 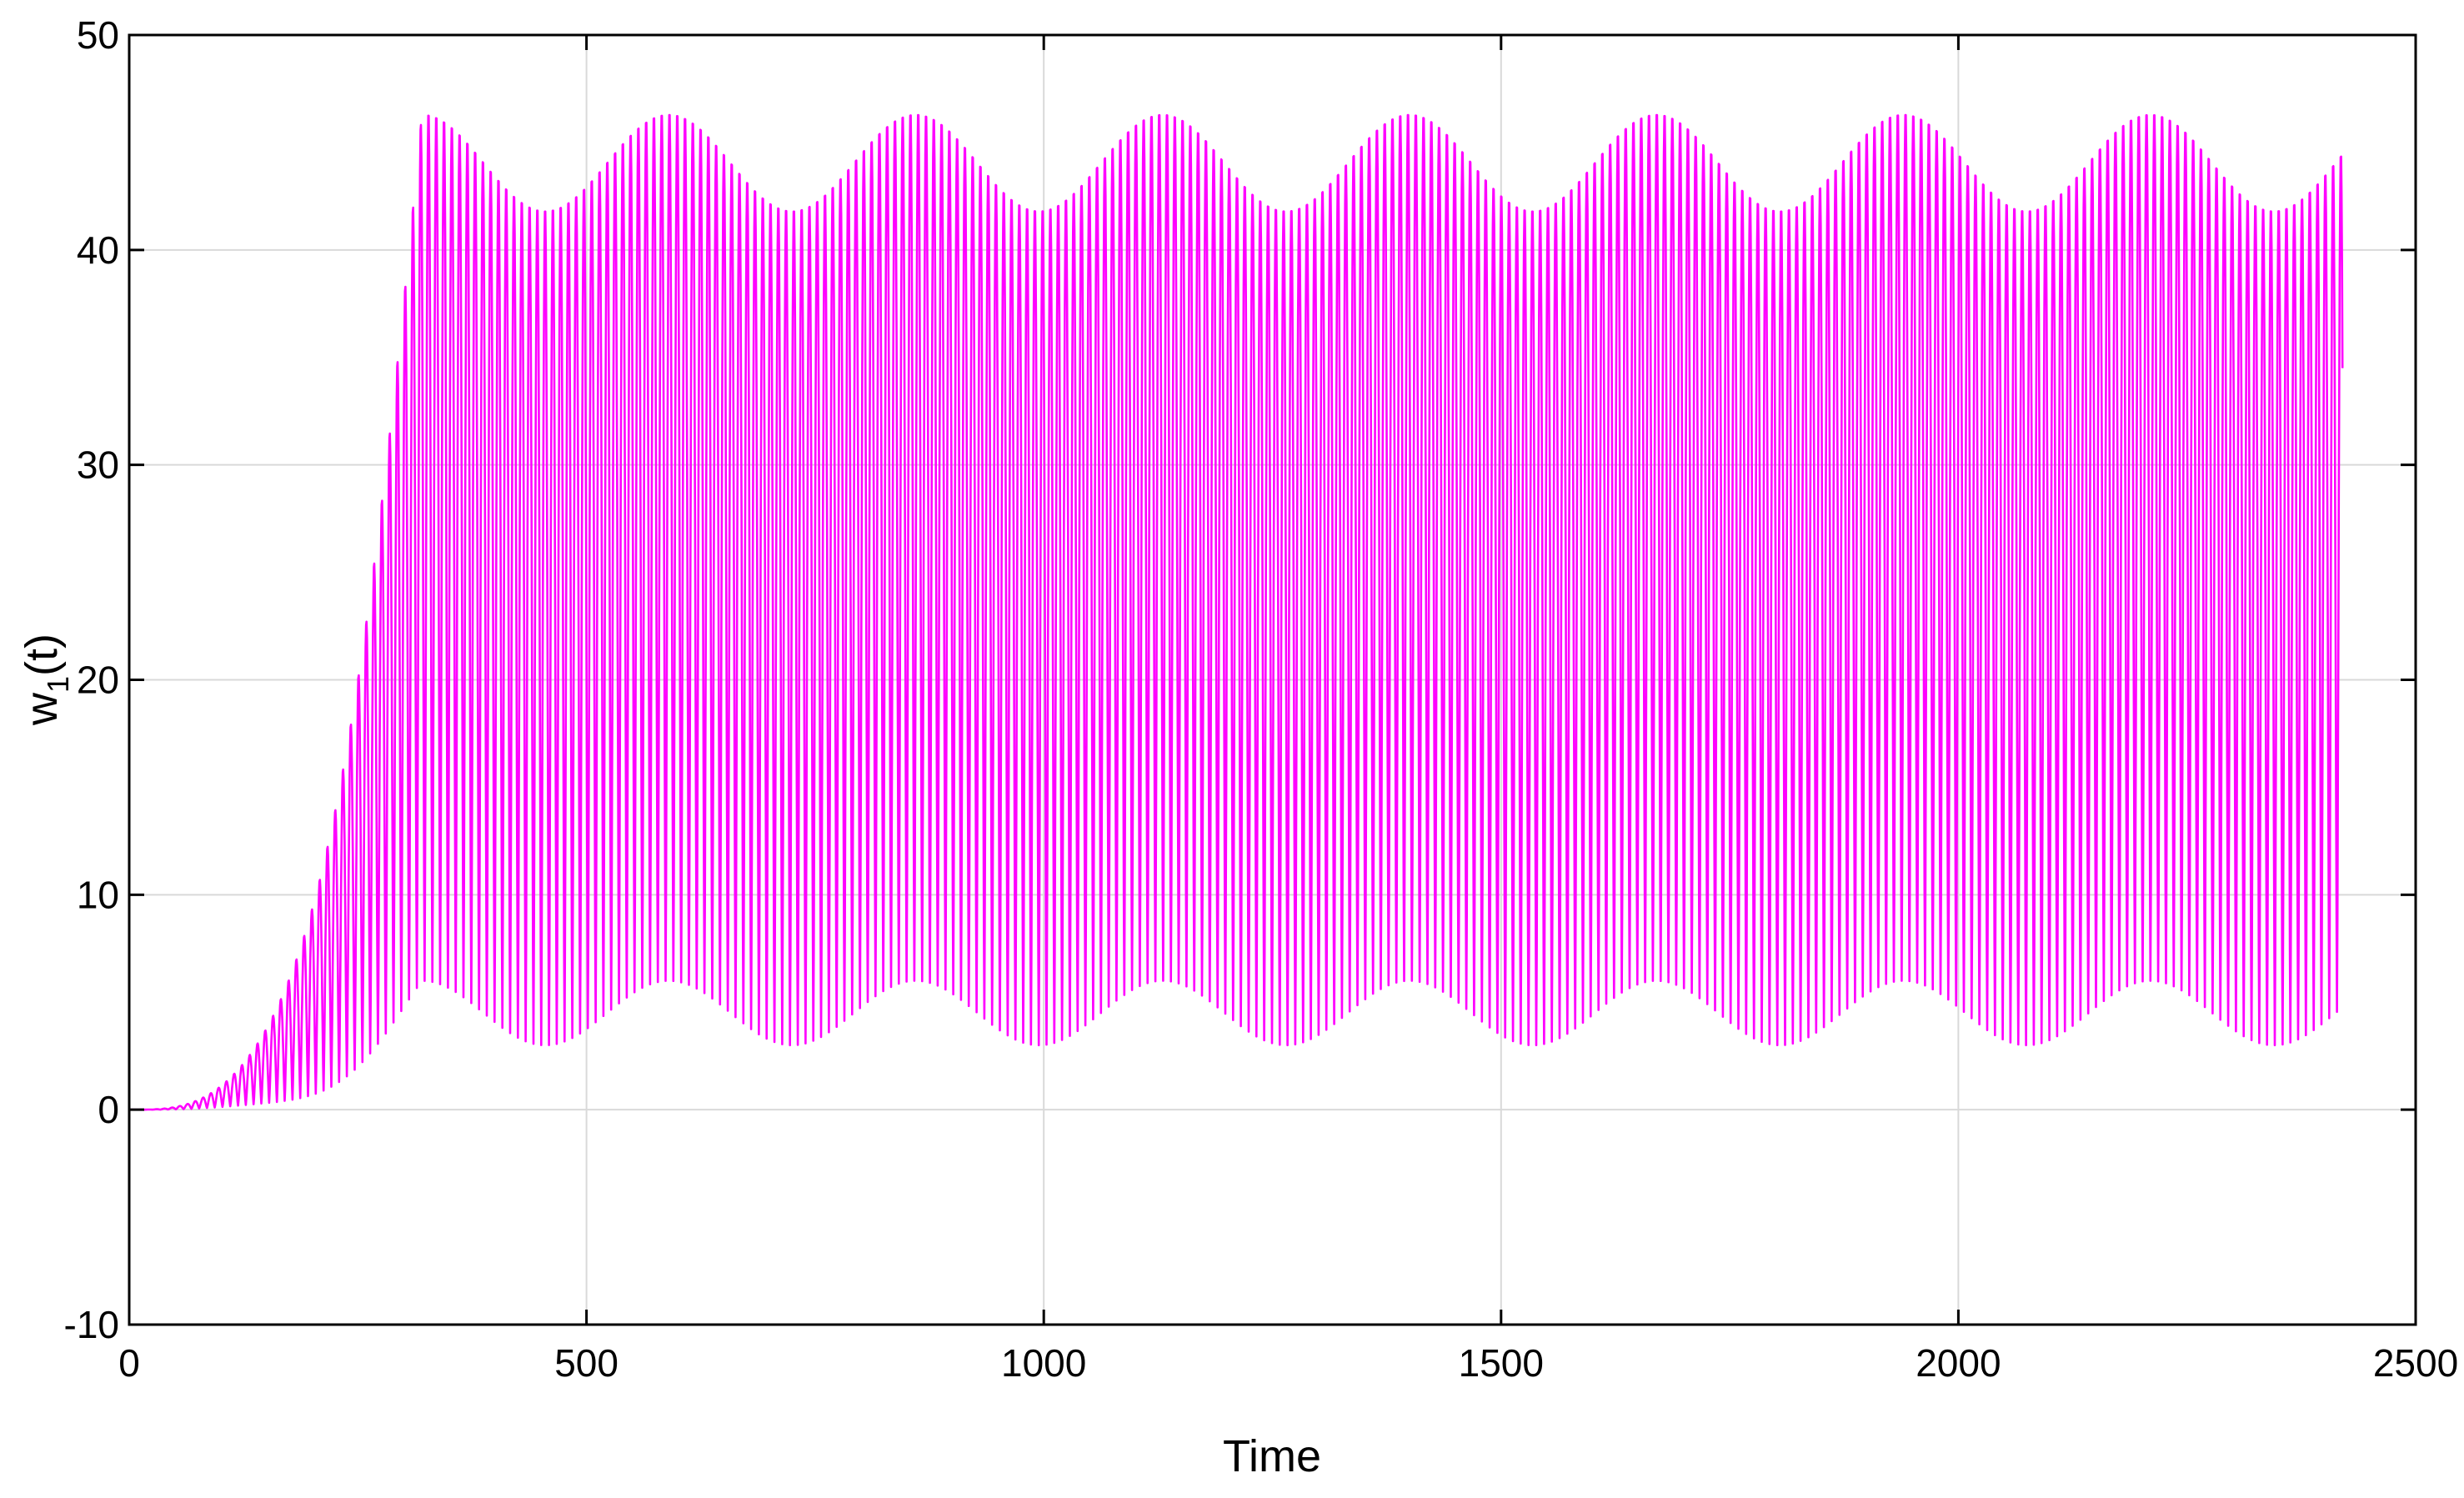 I want to click on y-tick-label: 40, so click(x=98, y=250).